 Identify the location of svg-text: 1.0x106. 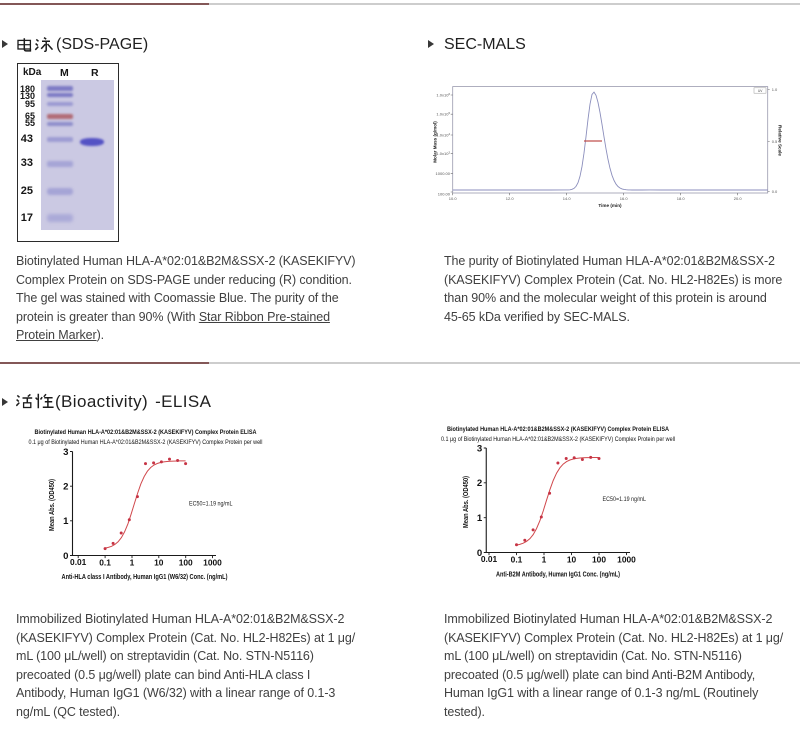
(443, 94).